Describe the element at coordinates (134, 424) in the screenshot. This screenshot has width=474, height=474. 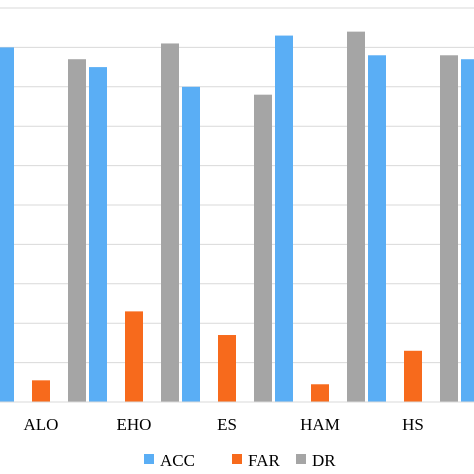
I see `x-tick-label: EHO` at that location.